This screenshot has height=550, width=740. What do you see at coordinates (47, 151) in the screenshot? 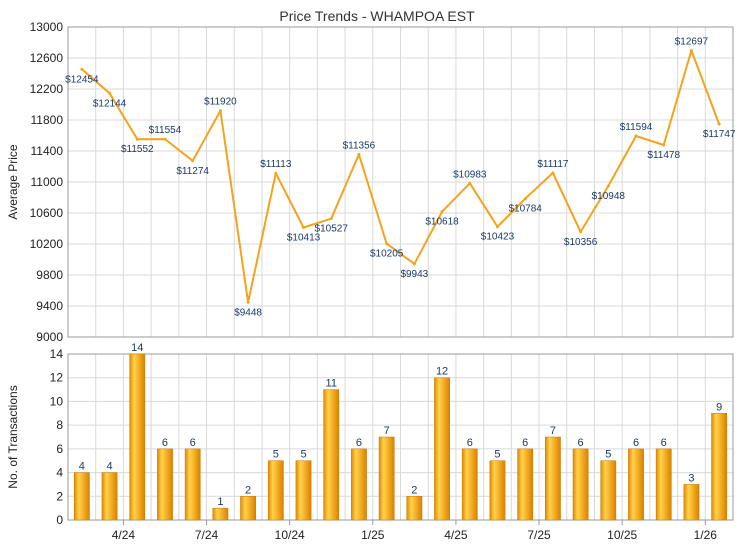
I see `price-y-tick-label: 11400` at bounding box center [47, 151].